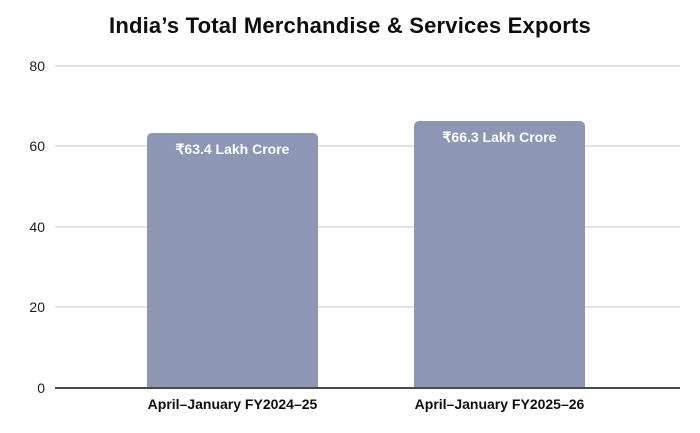 Image resolution: width=700 pixels, height=433 pixels. Describe the element at coordinates (37, 66) in the screenshot. I see `y-tick-label: 80` at that location.